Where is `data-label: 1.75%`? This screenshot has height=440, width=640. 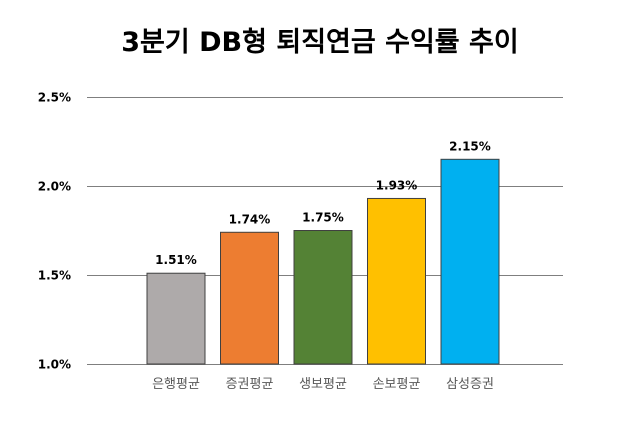 data-label: 1.75% is located at coordinates (323, 218).